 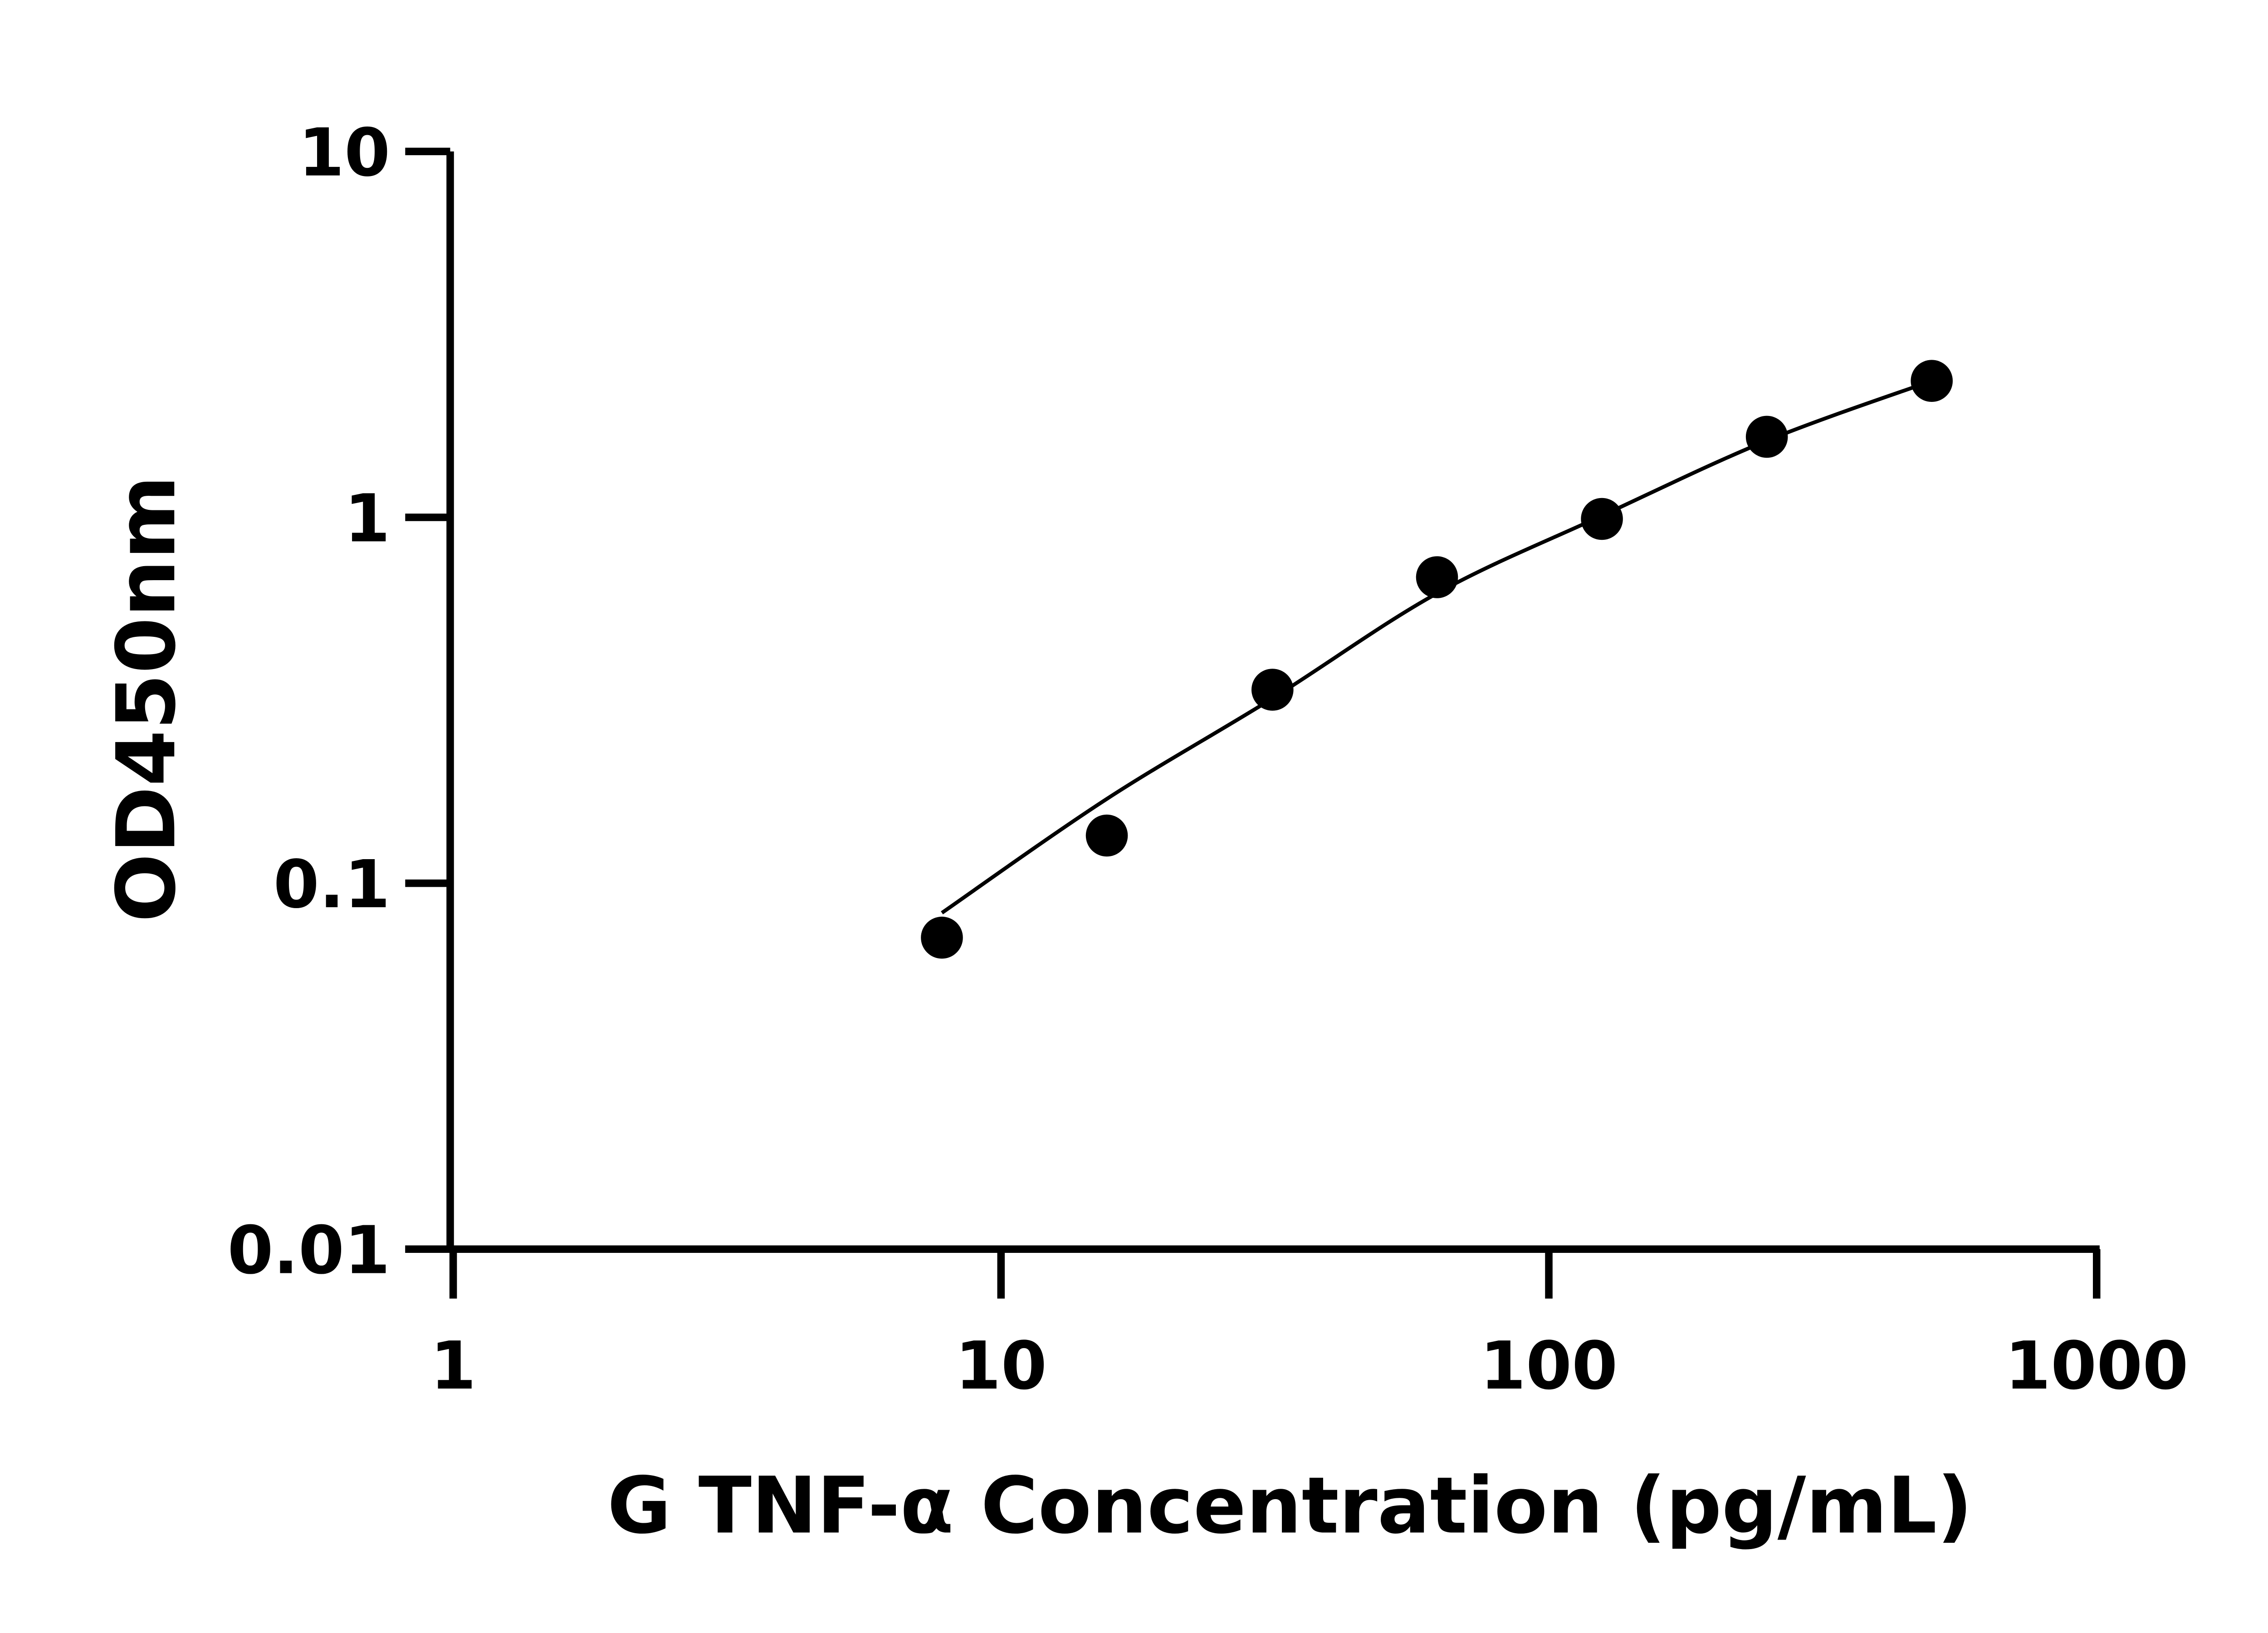 What do you see at coordinates (1001, 1366) in the screenshot?
I see `x-tick-label: 10` at bounding box center [1001, 1366].